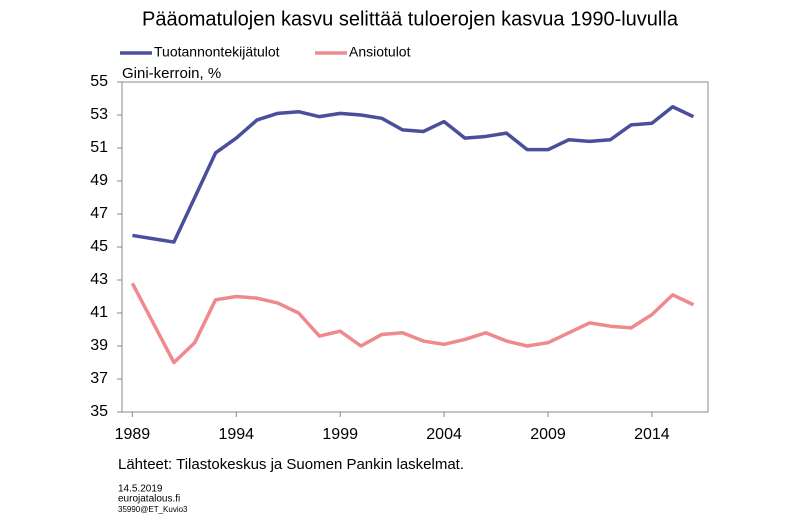 Image resolution: width=800 pixels, height=522 pixels. What do you see at coordinates (99, 213) in the screenshot?
I see `y-tick-label: 47` at bounding box center [99, 213].